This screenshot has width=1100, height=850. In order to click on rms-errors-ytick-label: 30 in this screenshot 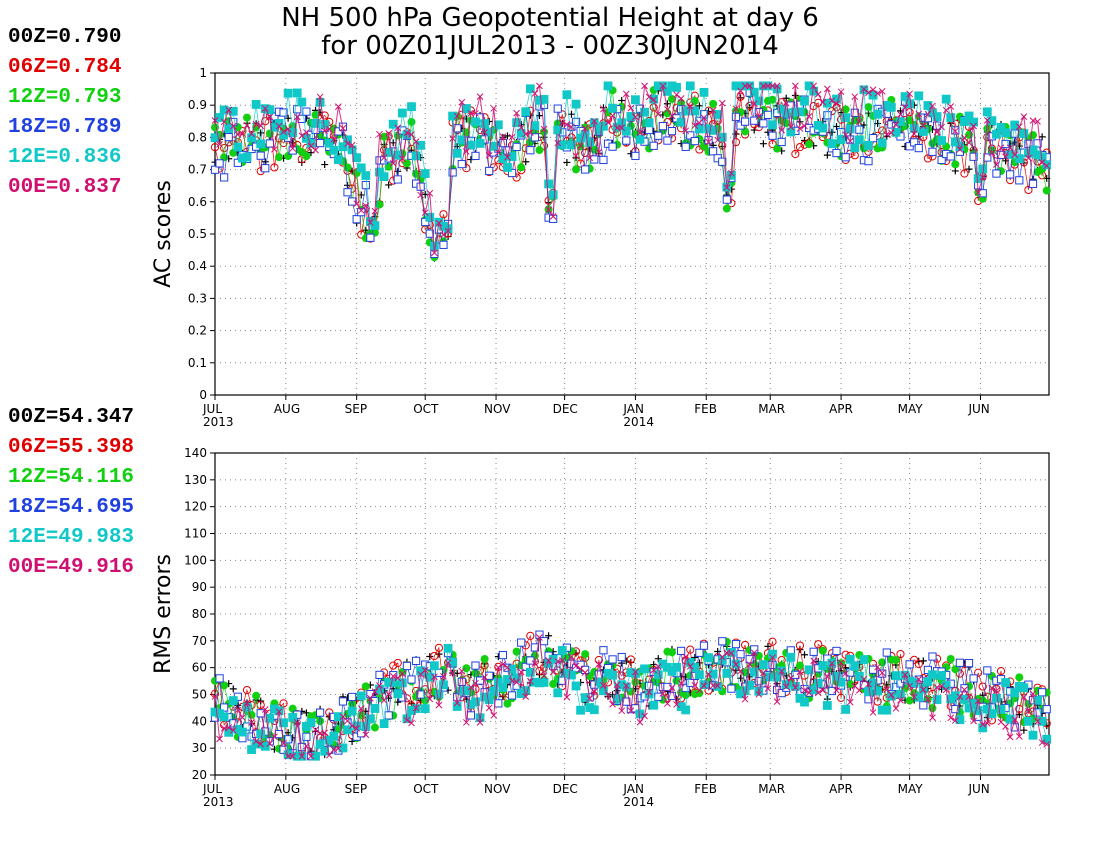, I will do `click(199, 748)`.